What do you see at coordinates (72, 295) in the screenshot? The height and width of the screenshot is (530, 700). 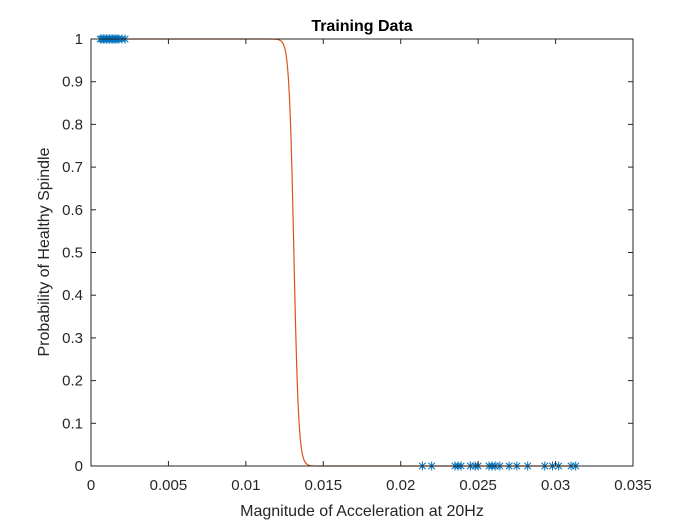 I see `y-tick-label: 0.4` at bounding box center [72, 295].